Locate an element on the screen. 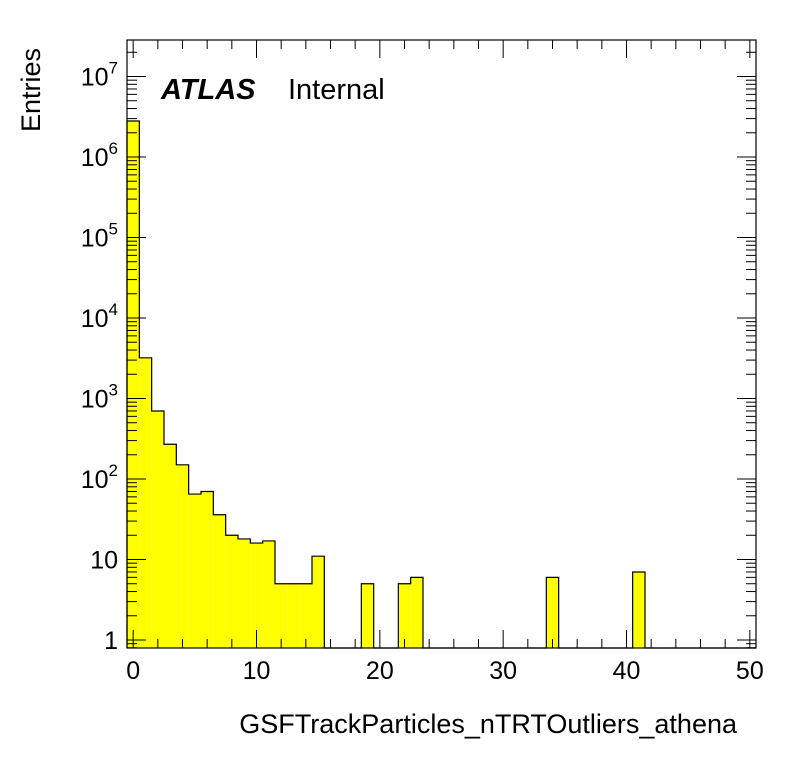 This screenshot has height=772, width=796. y-tick-label: 10⁴ is located at coordinates (99, 316).